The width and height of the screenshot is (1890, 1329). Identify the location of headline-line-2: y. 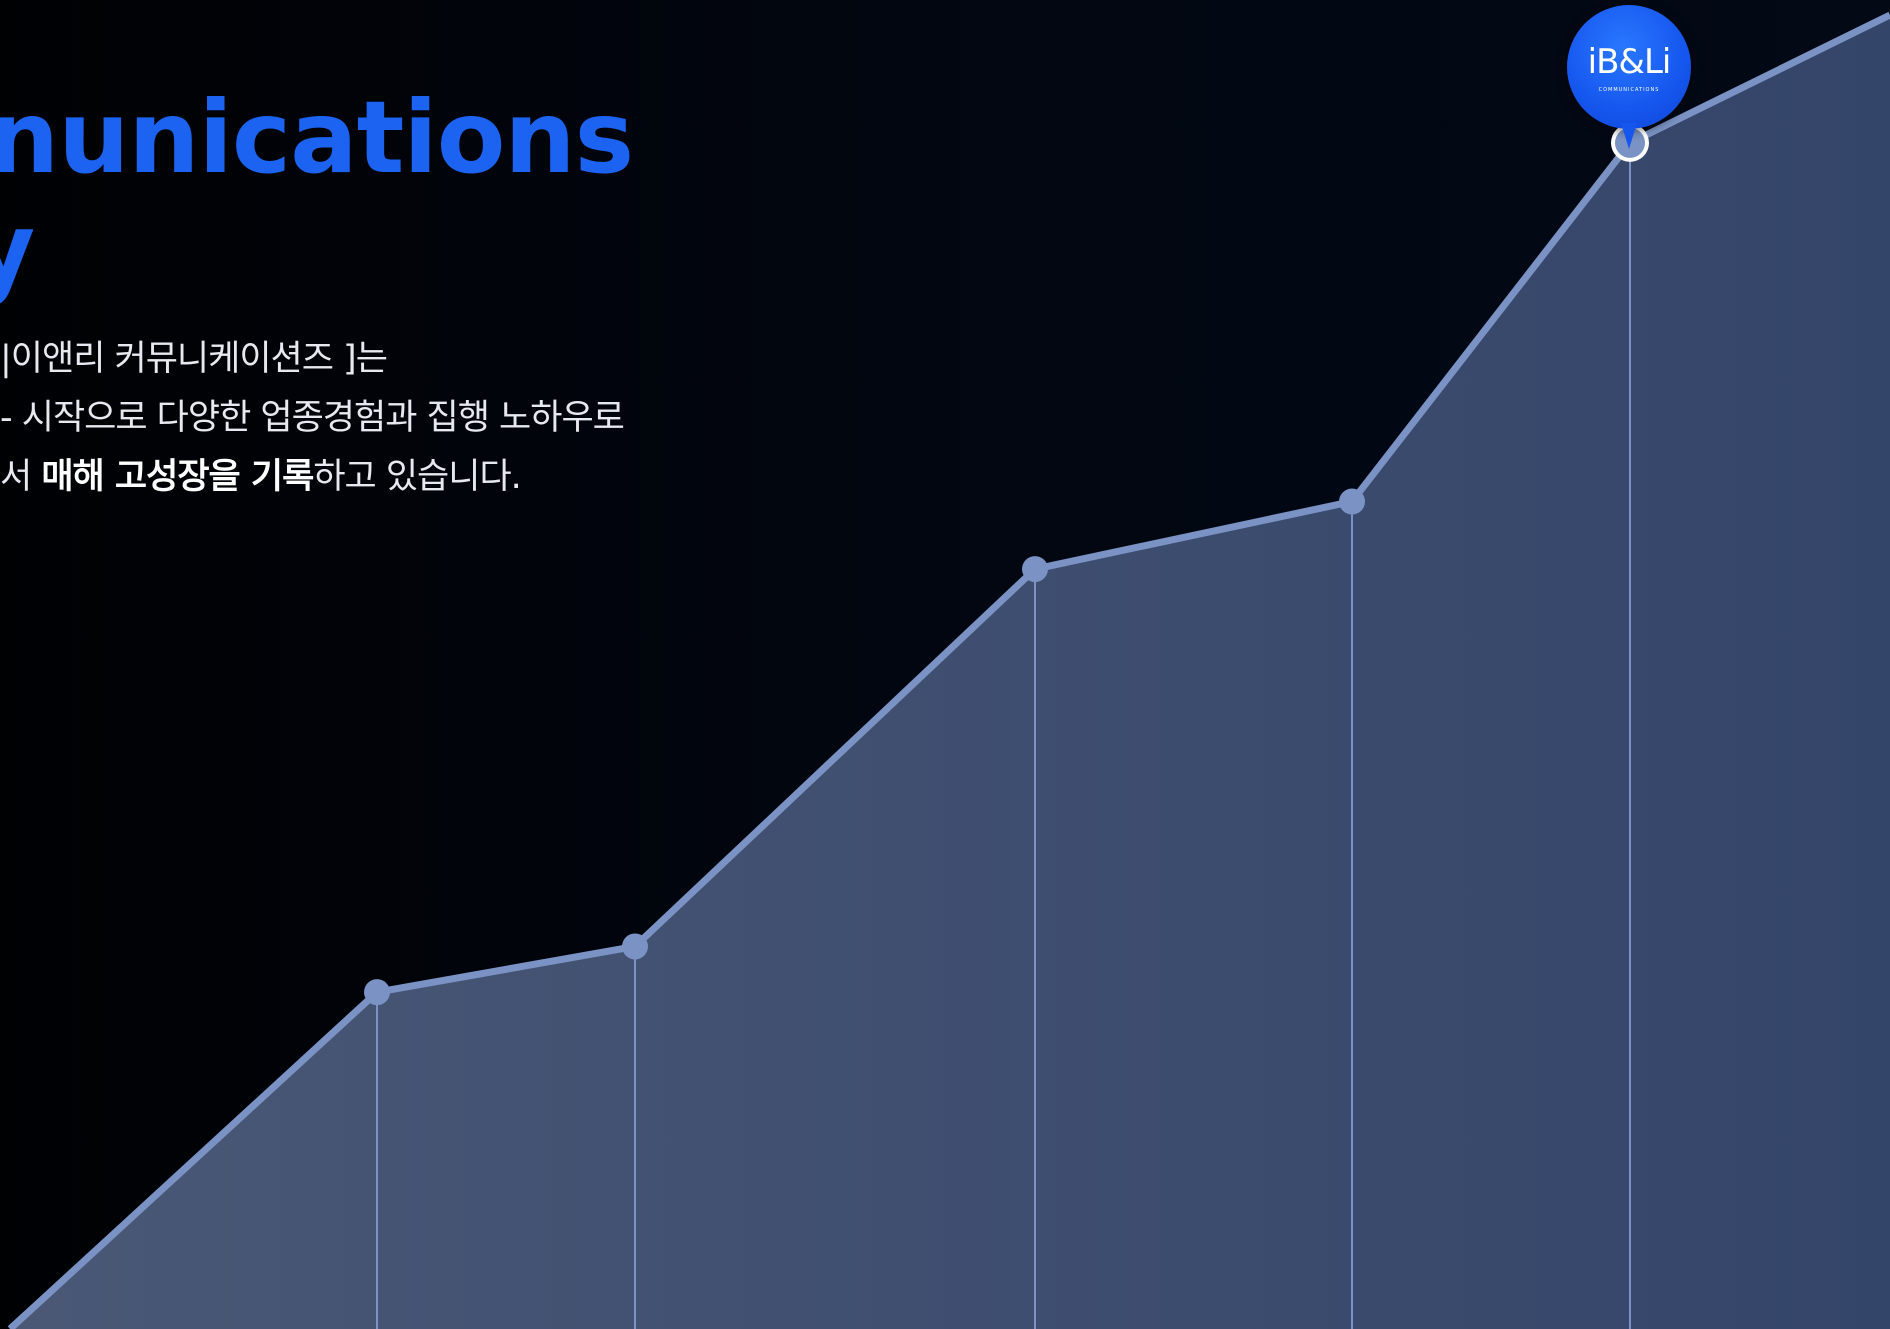
(17, 249).